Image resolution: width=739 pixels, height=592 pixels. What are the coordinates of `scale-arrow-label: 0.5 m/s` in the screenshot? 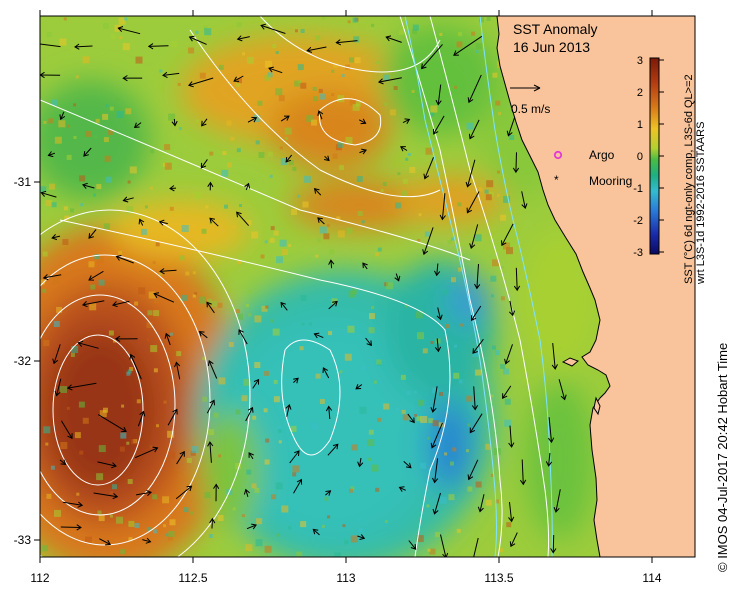 It's located at (530, 109).